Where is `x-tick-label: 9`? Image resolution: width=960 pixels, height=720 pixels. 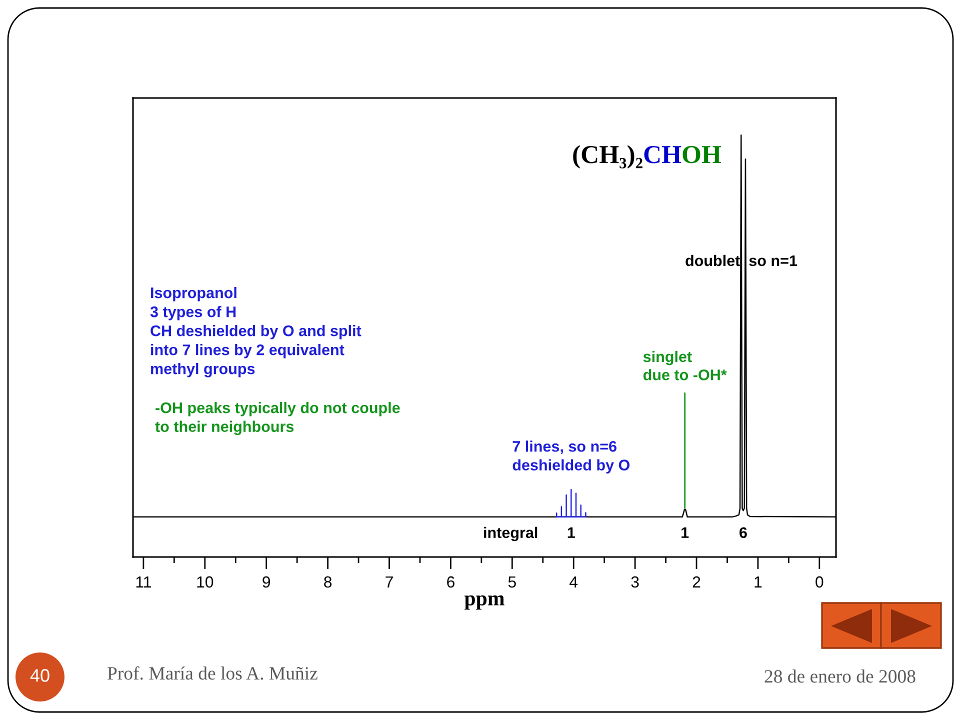 x-tick-label: 9 is located at coordinates (266, 582).